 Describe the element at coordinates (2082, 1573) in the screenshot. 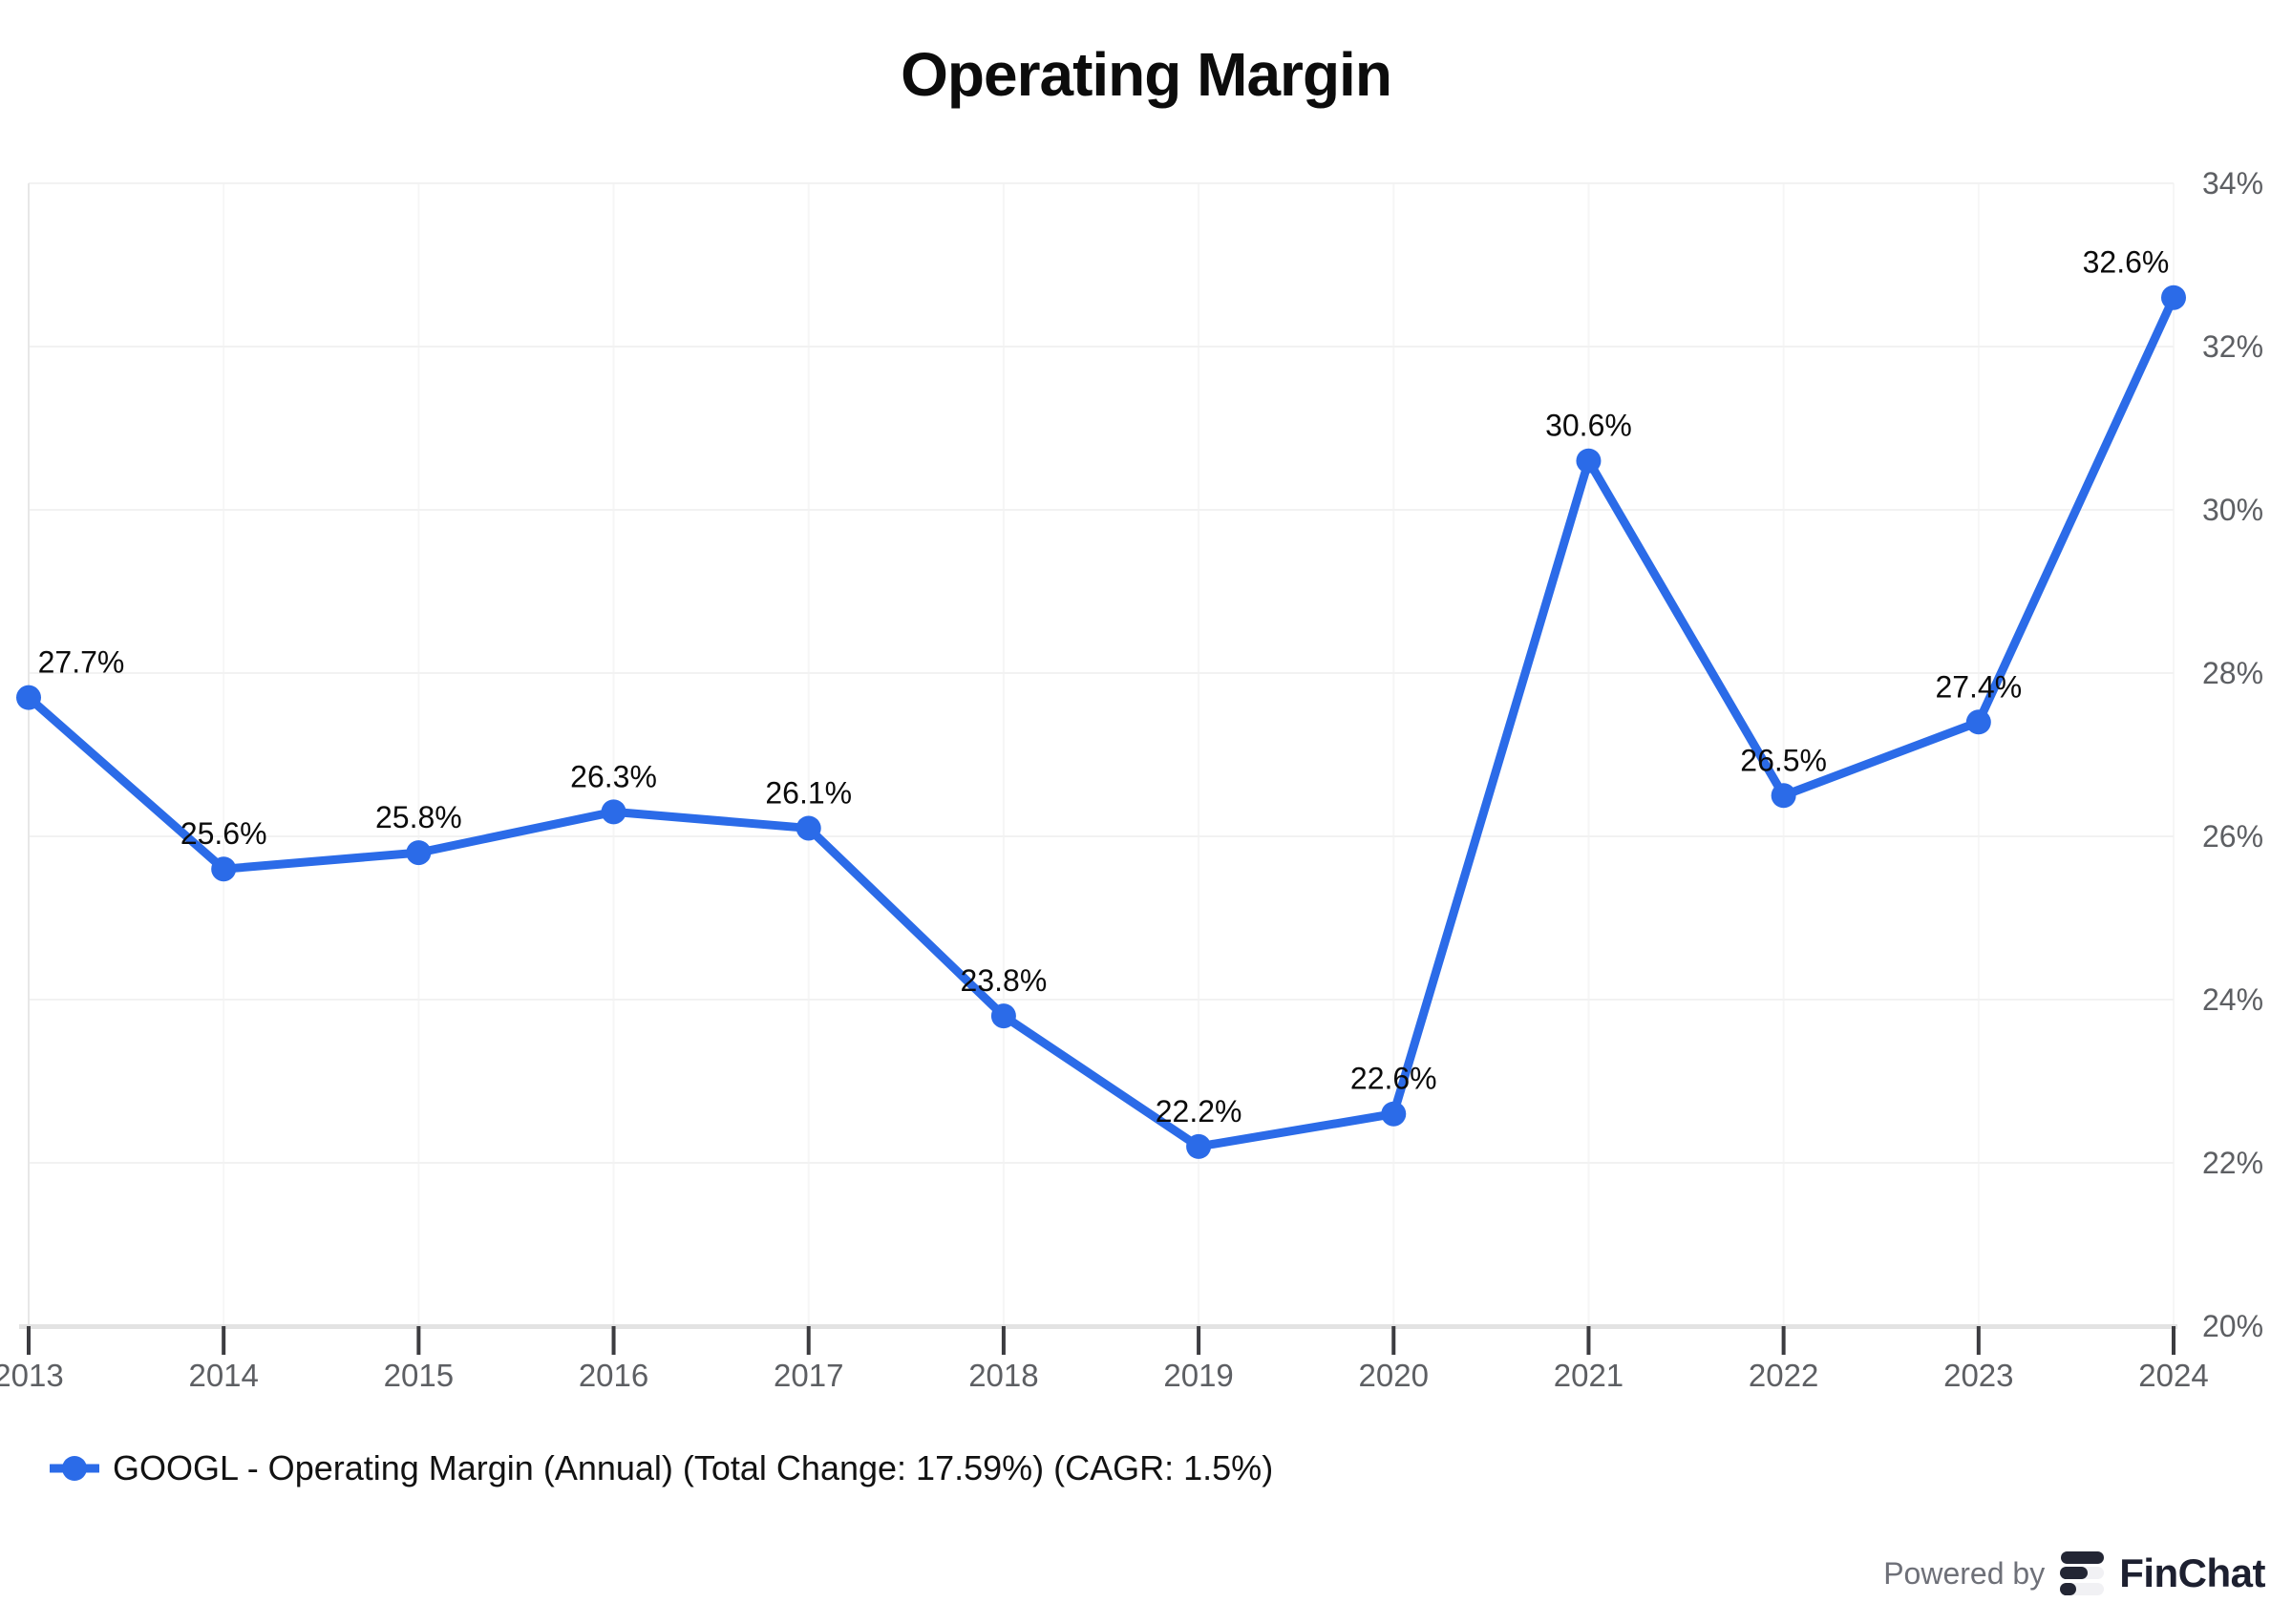

I see `finchat-logo-icon` at that location.